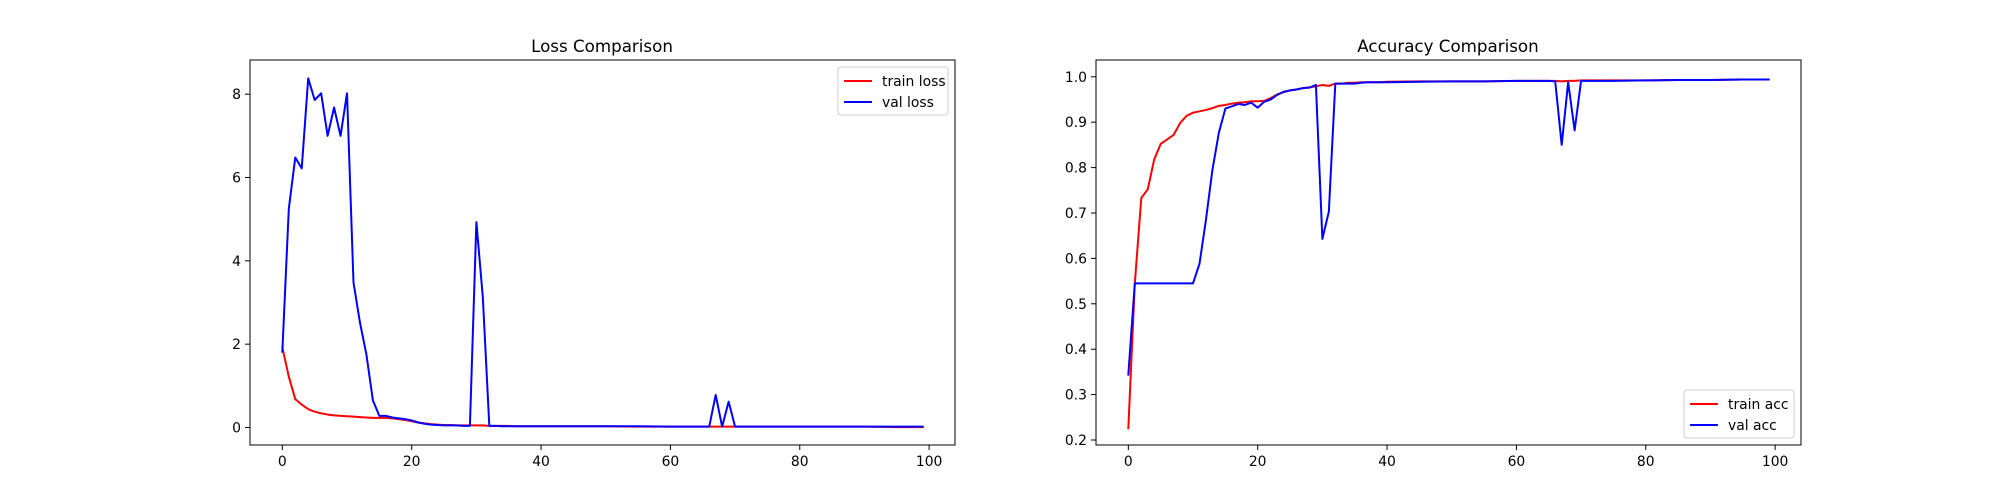  What do you see at coordinates (1646, 462) in the screenshot?
I see `accuracy-x-tick-label: 80` at bounding box center [1646, 462].